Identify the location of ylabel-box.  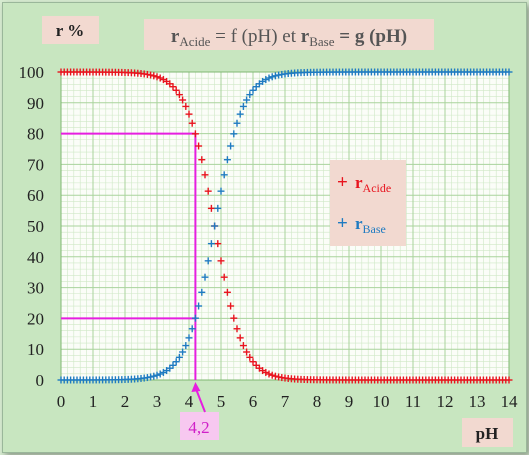
(70, 30).